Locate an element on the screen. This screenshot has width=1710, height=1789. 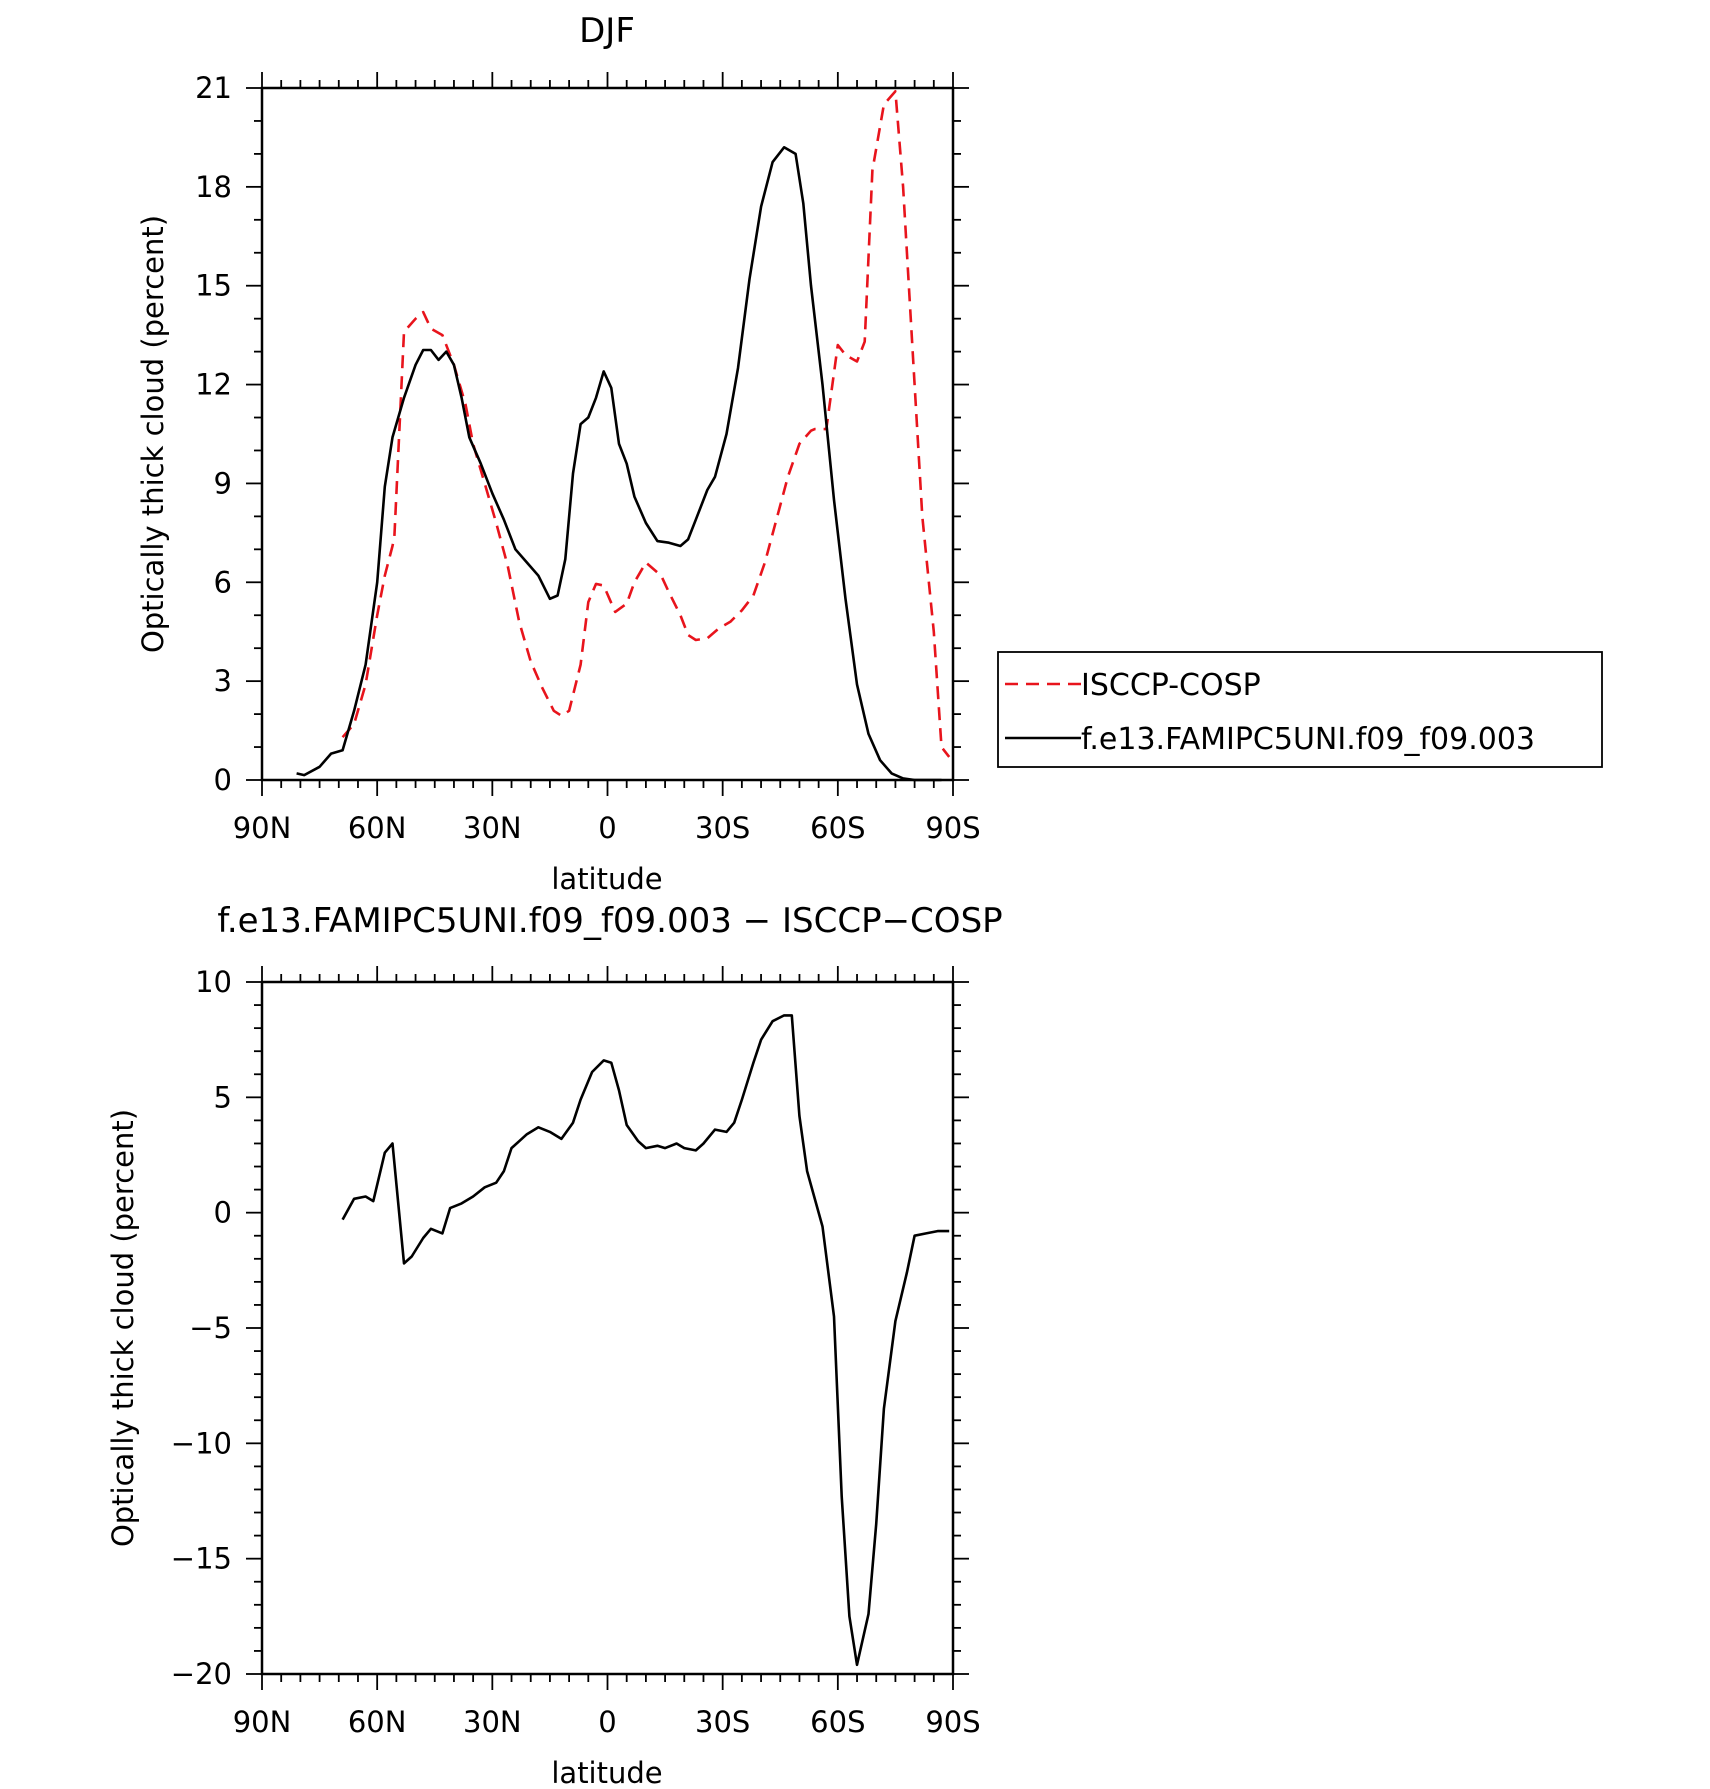
legend: ISCCP-COSP f.e13.FAMIPC5UNI.f09_f09.003 is located at coordinates (1300, 709).